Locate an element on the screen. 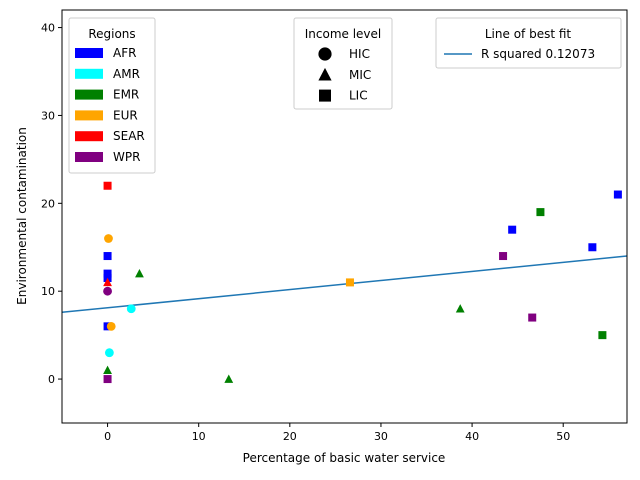 This screenshot has height=480, width=640. legend-label: EUR is located at coordinates (125, 115).